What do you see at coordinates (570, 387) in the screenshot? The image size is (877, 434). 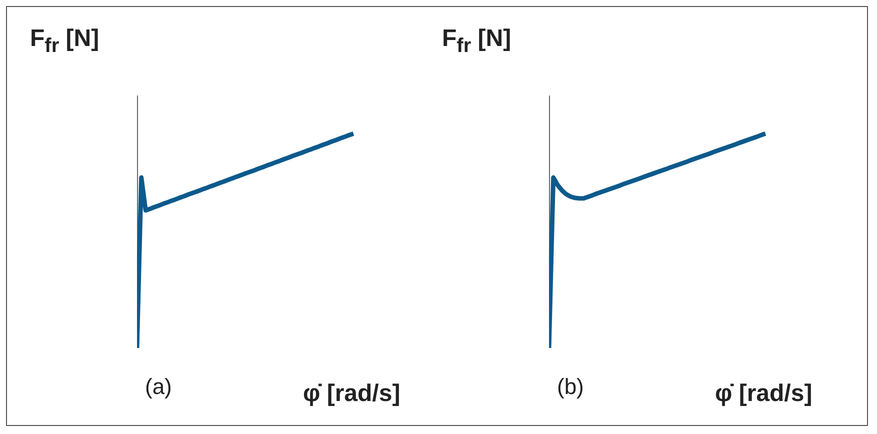 I see `text: (b)` at bounding box center [570, 387].